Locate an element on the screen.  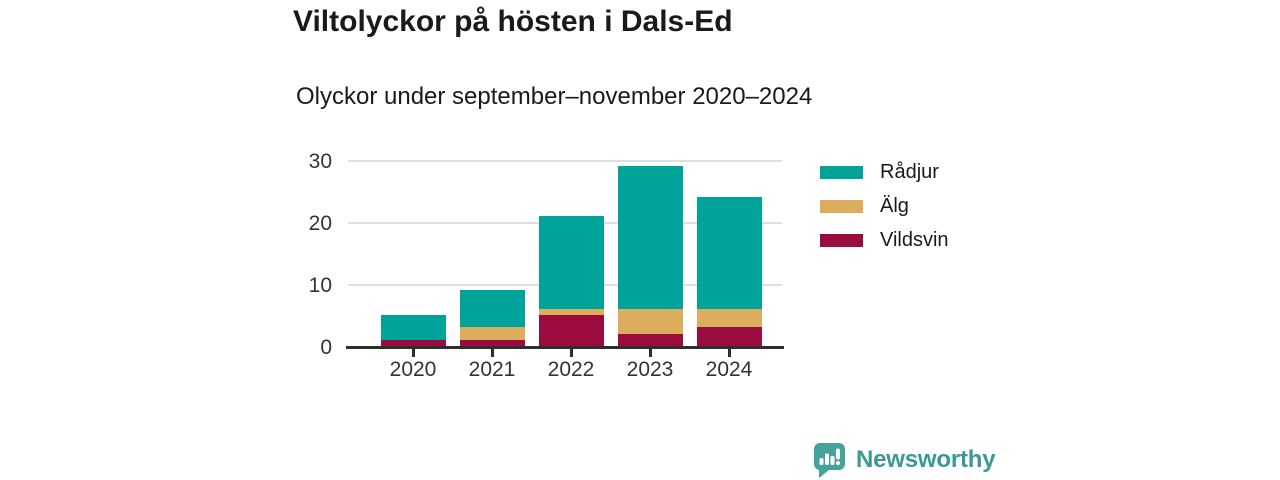
legend-label: Vildsvin is located at coordinates (914, 239).